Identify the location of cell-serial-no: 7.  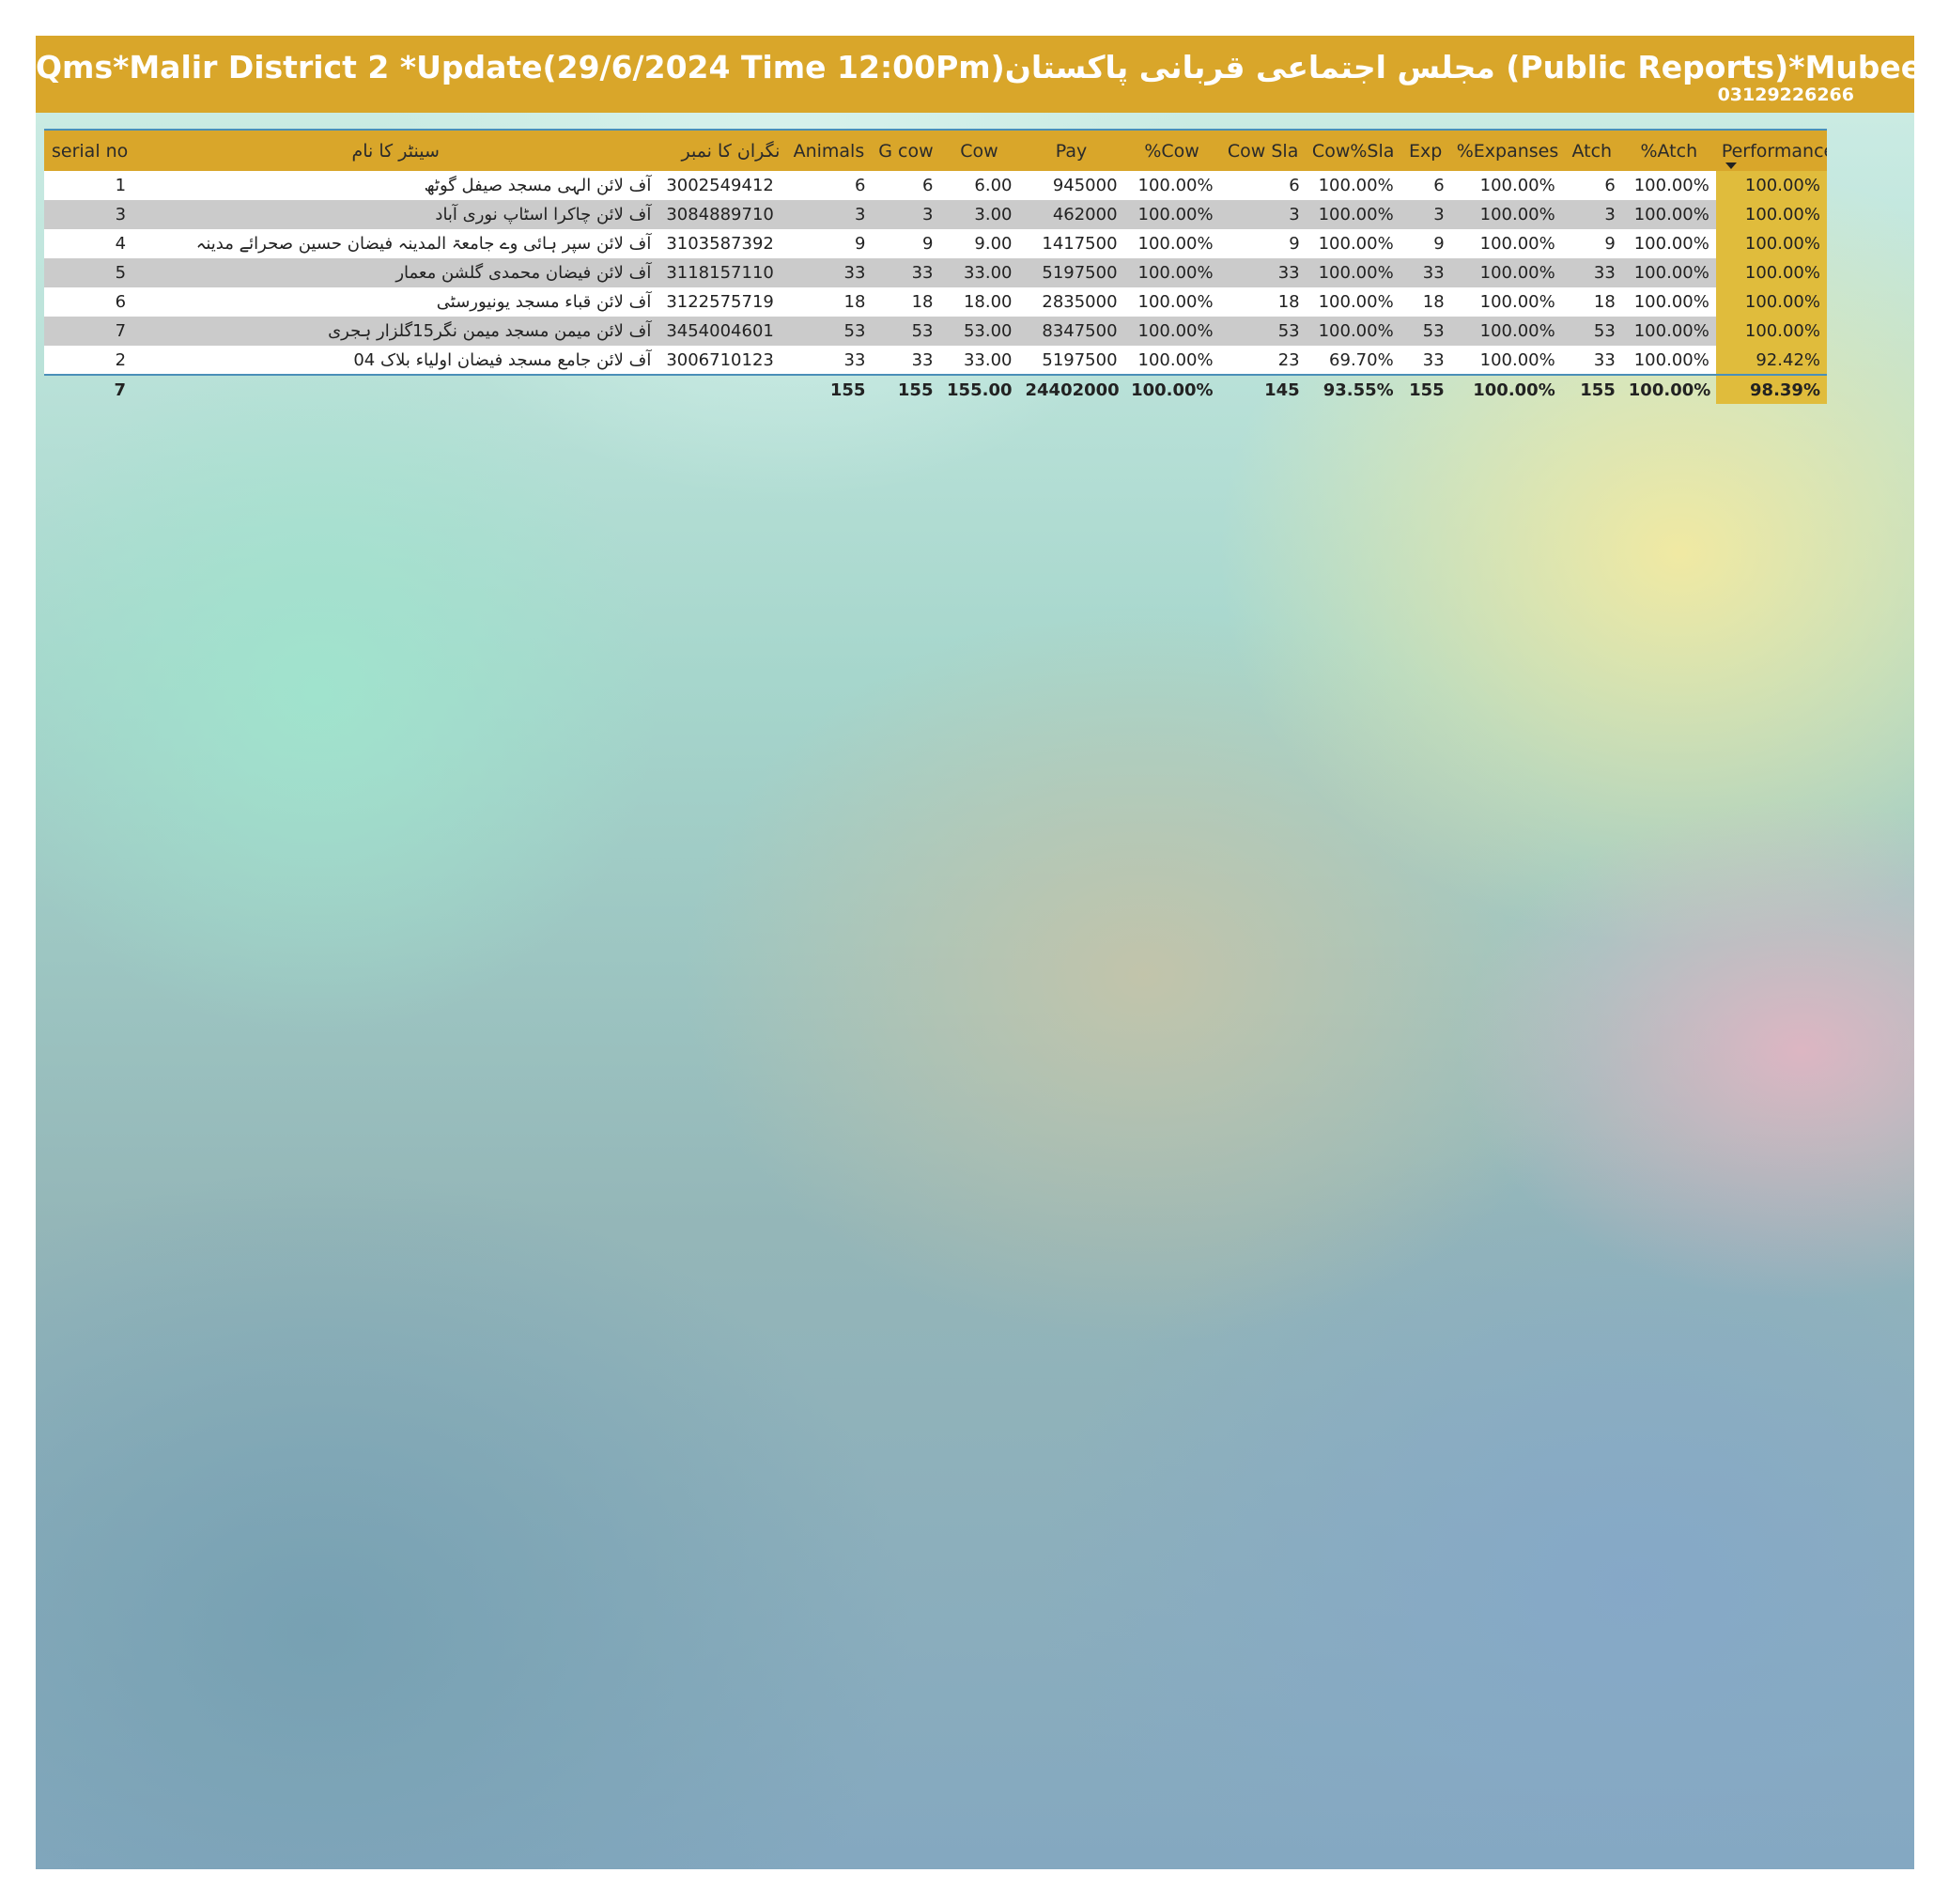
(121, 331).